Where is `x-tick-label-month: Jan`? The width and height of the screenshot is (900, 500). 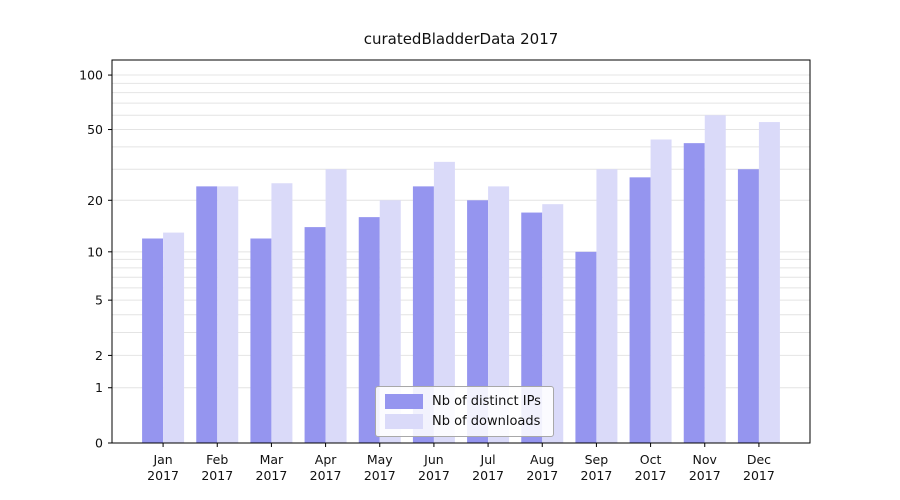
x-tick-label-month: Jan is located at coordinates (162, 459).